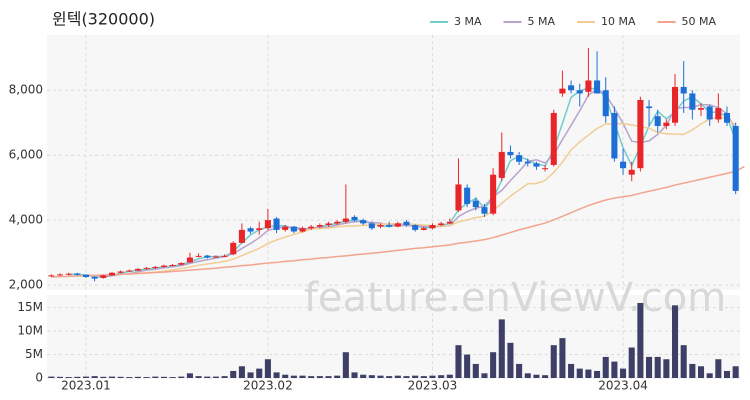 The height and width of the screenshot is (400, 750). Describe the element at coordinates (542, 21) in the screenshot. I see `legend-label: 5 MA` at that location.